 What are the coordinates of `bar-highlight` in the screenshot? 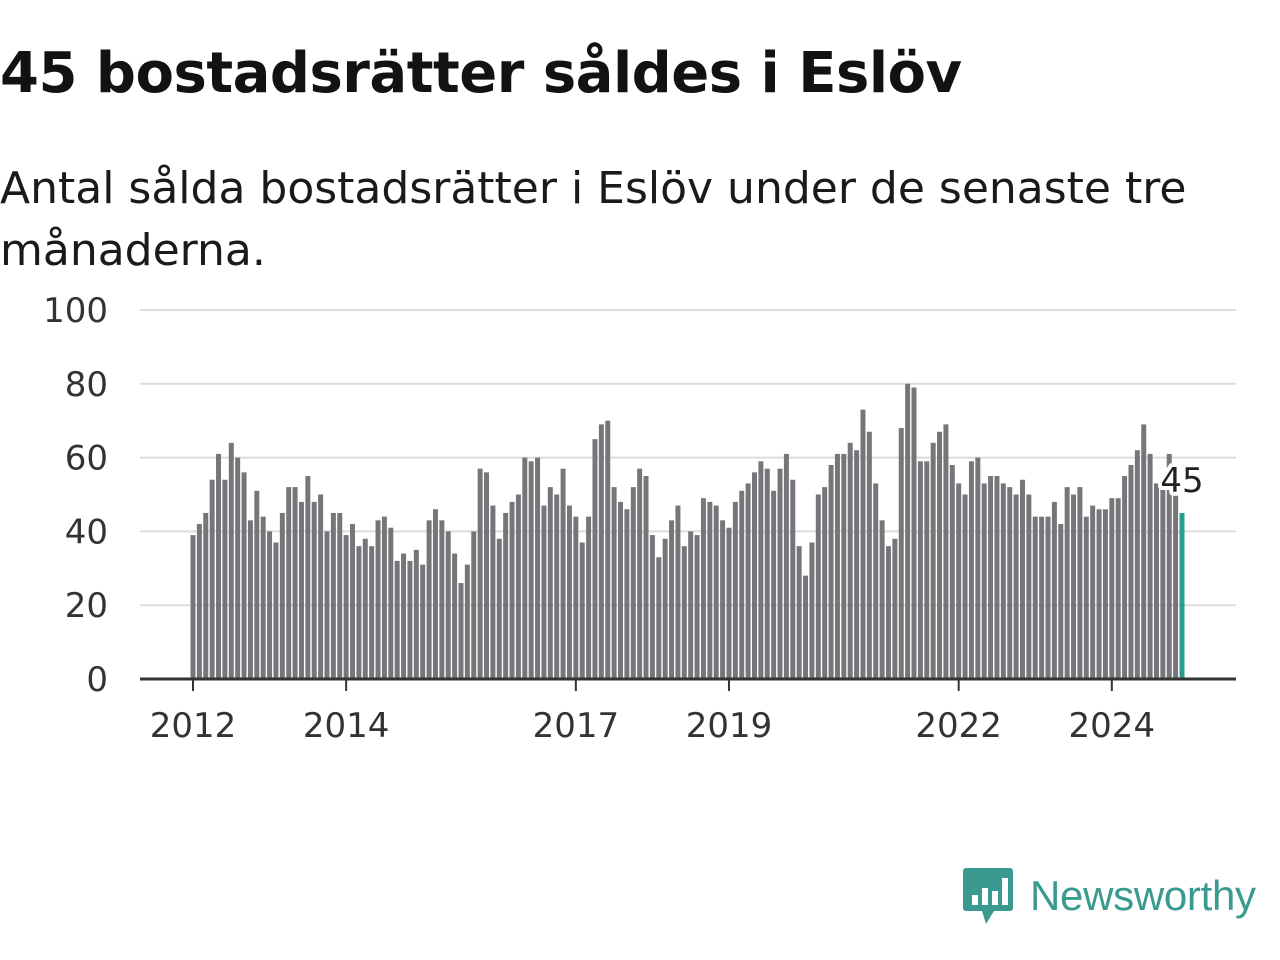 It's located at (1182, 595).